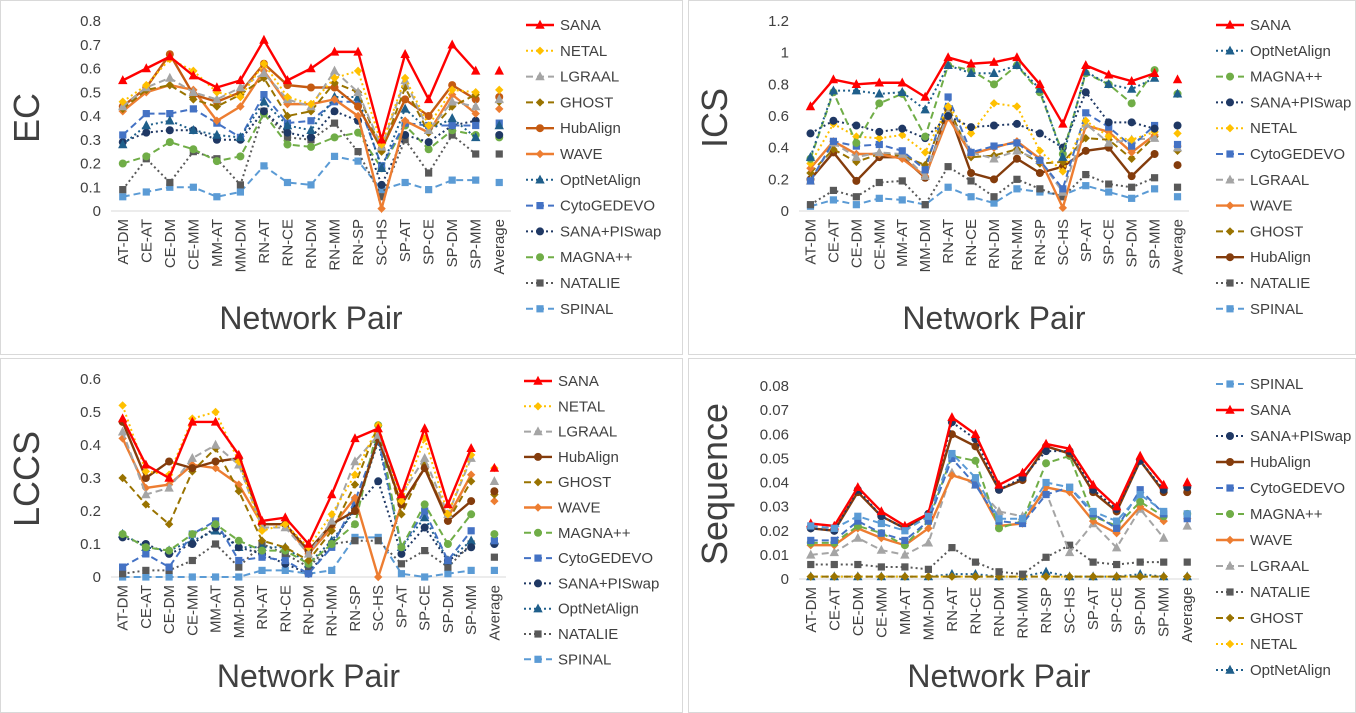 Image resolution: width=1356 pixels, height=713 pixels. What do you see at coordinates (778, 148) in the screenshot?
I see `y-tick-label: 0.4` at bounding box center [778, 148].